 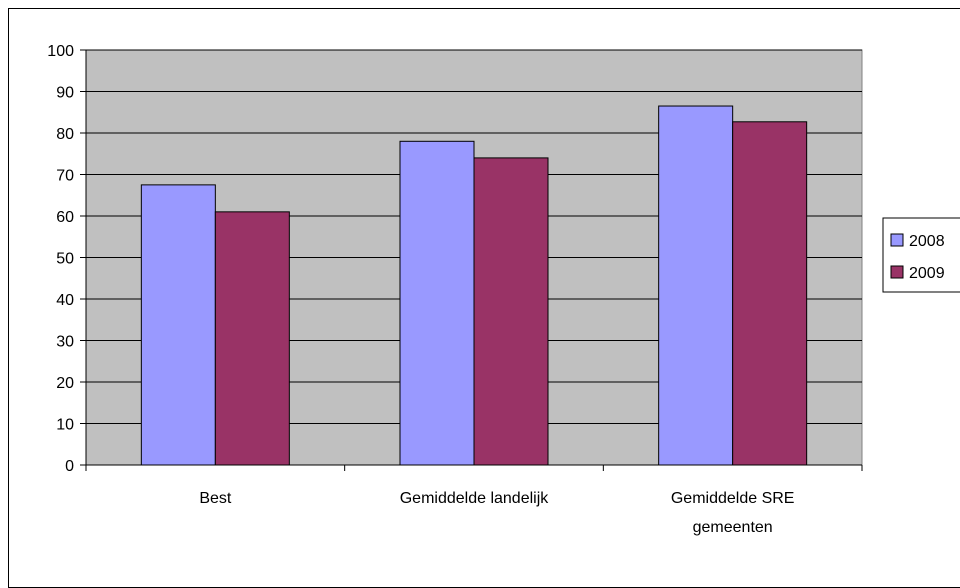 I want to click on y-tick-label: 30, so click(x=65, y=342).